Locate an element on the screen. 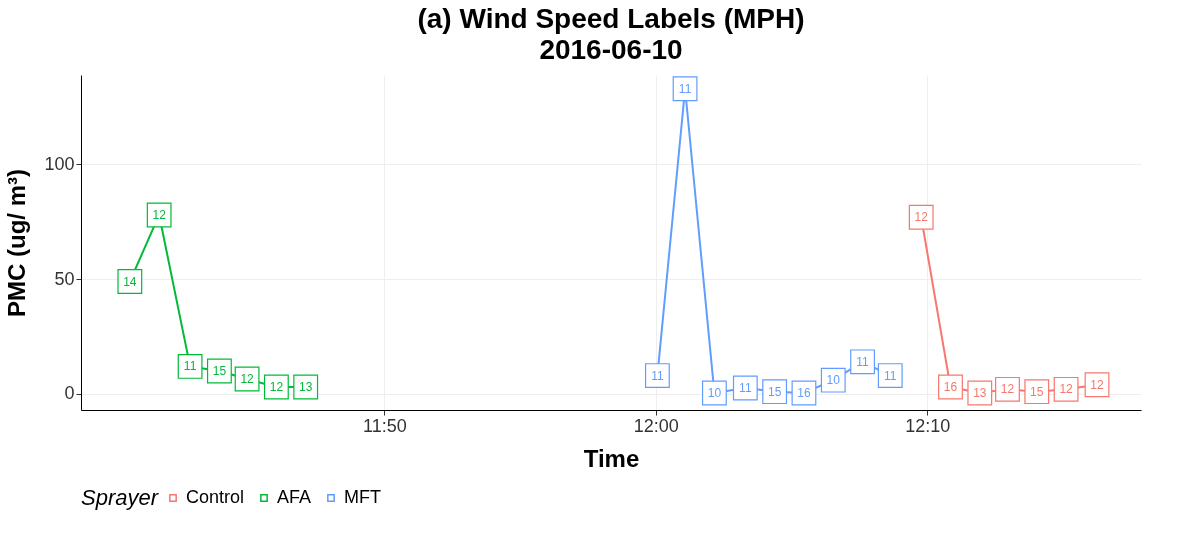 The image size is (1201, 552). x-axis-title: Time is located at coordinates (611, 458).